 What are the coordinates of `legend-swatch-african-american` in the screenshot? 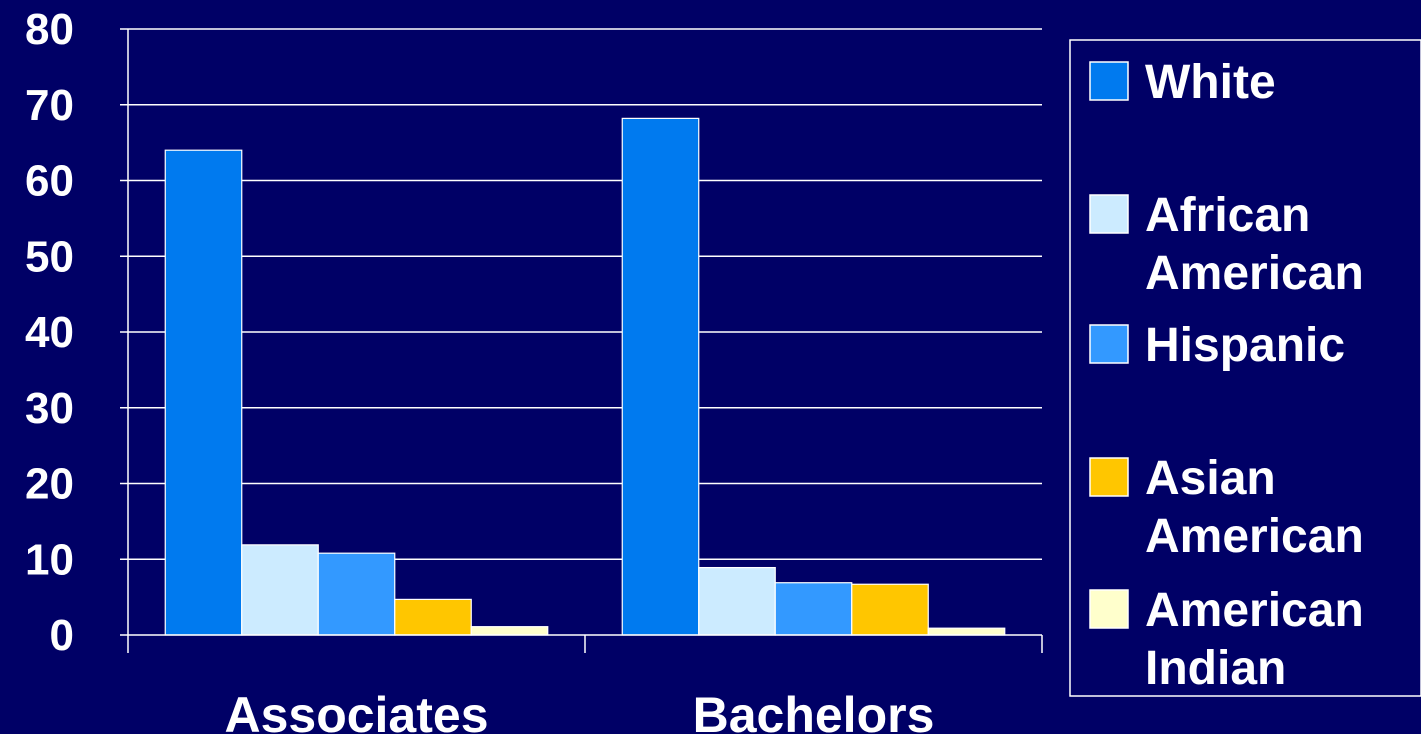 It's located at (1109, 214).